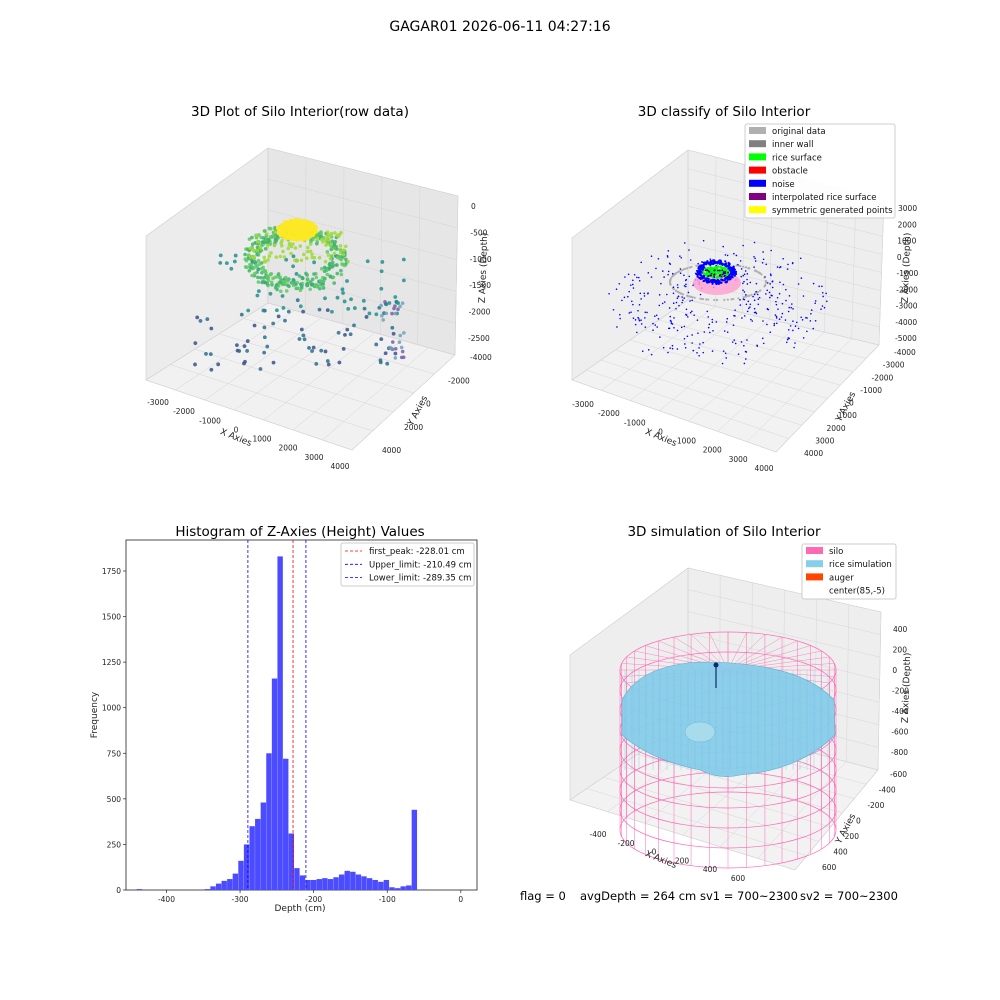  I want to click on legend-entry: silo, so click(836, 552).